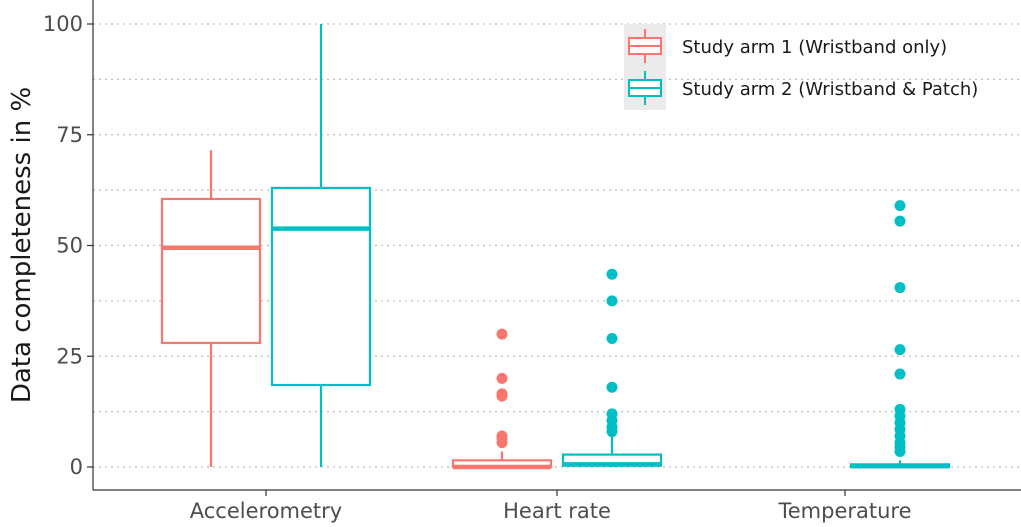 The width and height of the screenshot is (1021, 527). I want to click on y-tick-label: 50, so click(69, 246).